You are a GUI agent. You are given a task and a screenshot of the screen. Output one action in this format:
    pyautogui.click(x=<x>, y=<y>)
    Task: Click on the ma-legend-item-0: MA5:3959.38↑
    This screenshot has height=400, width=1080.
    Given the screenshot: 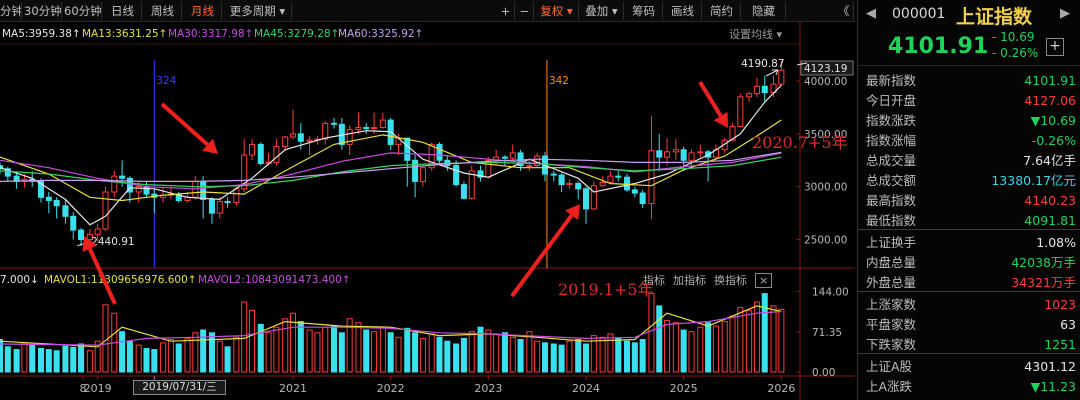 What is the action you would take?
    pyautogui.click(x=41, y=34)
    